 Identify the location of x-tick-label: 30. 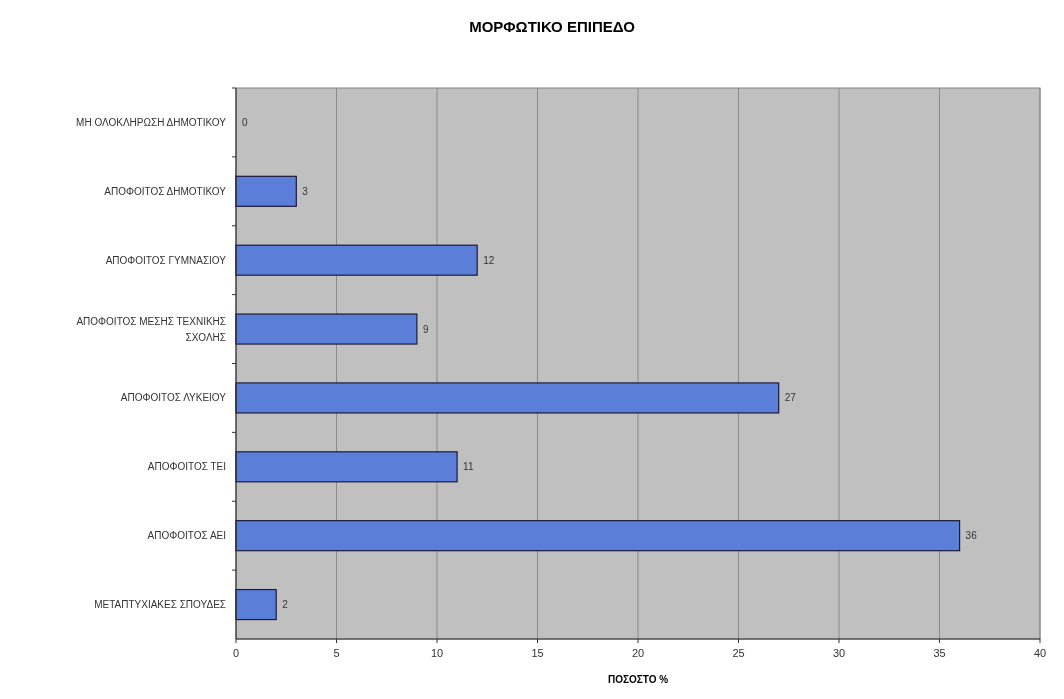
(839, 653).